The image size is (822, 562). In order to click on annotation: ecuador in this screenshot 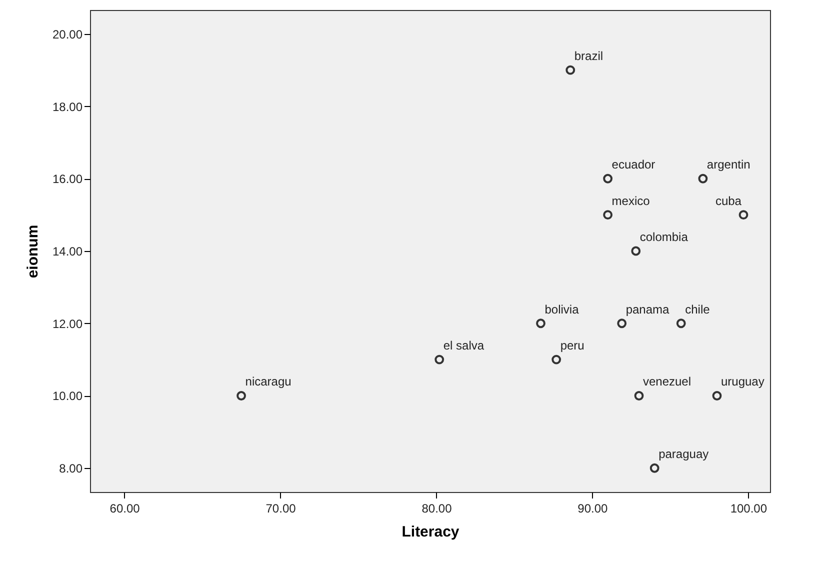, I will do `click(634, 165)`.